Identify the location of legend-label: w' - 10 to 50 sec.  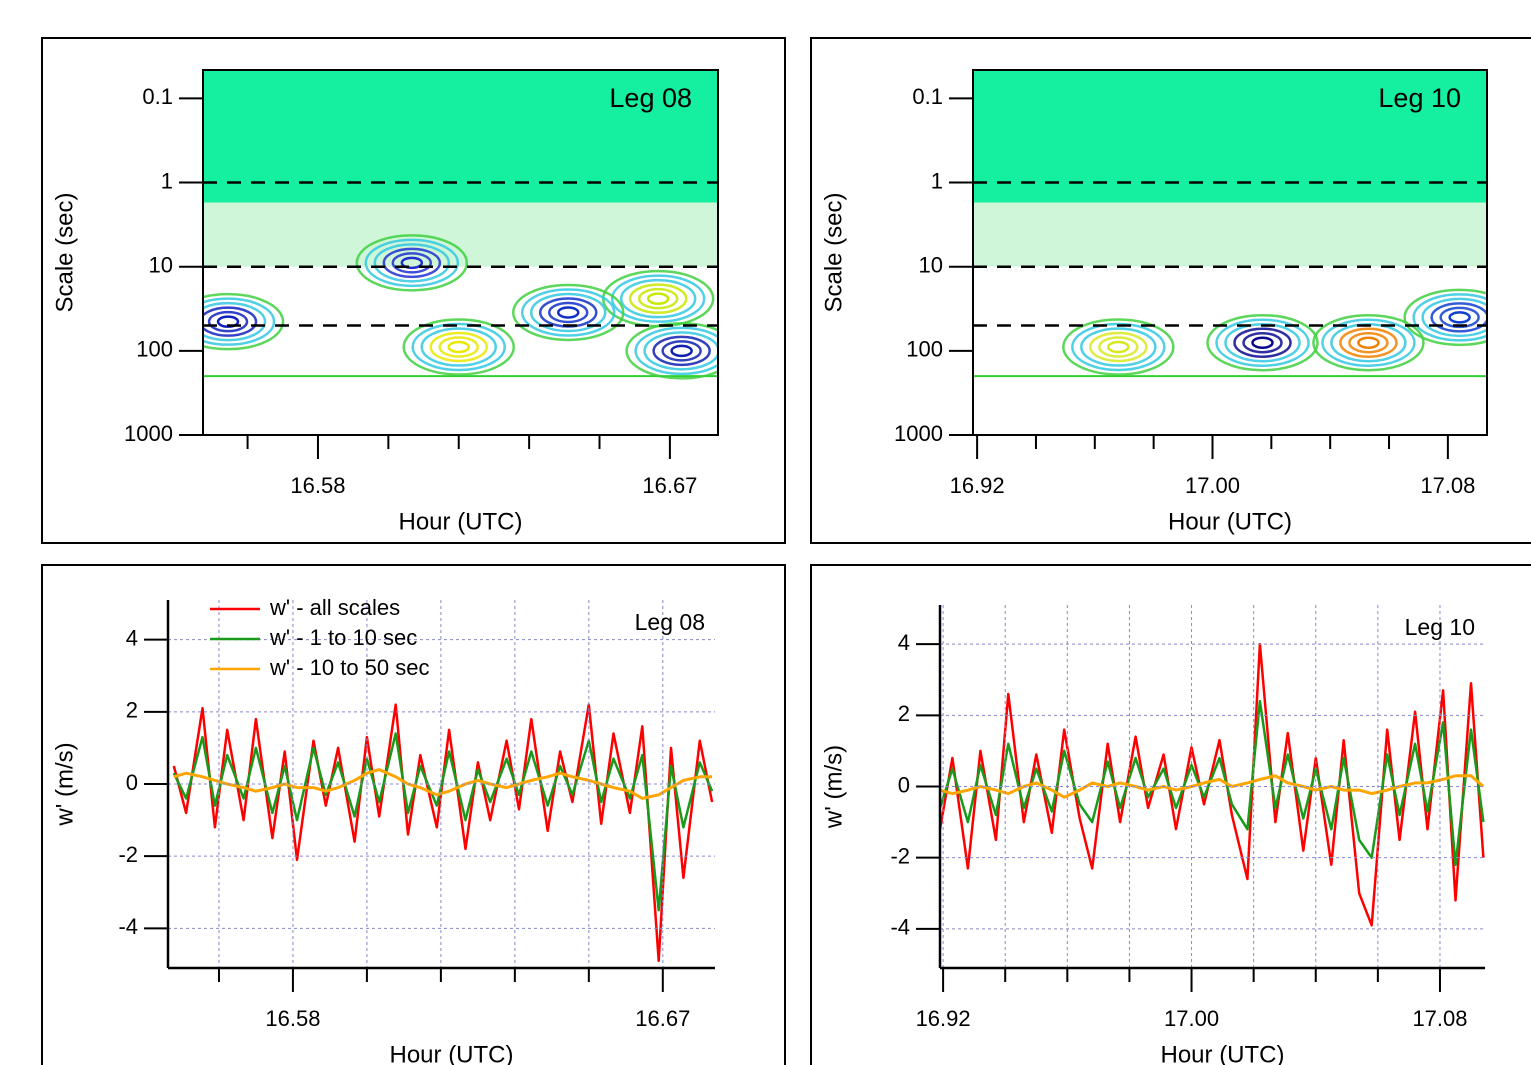
(349, 667).